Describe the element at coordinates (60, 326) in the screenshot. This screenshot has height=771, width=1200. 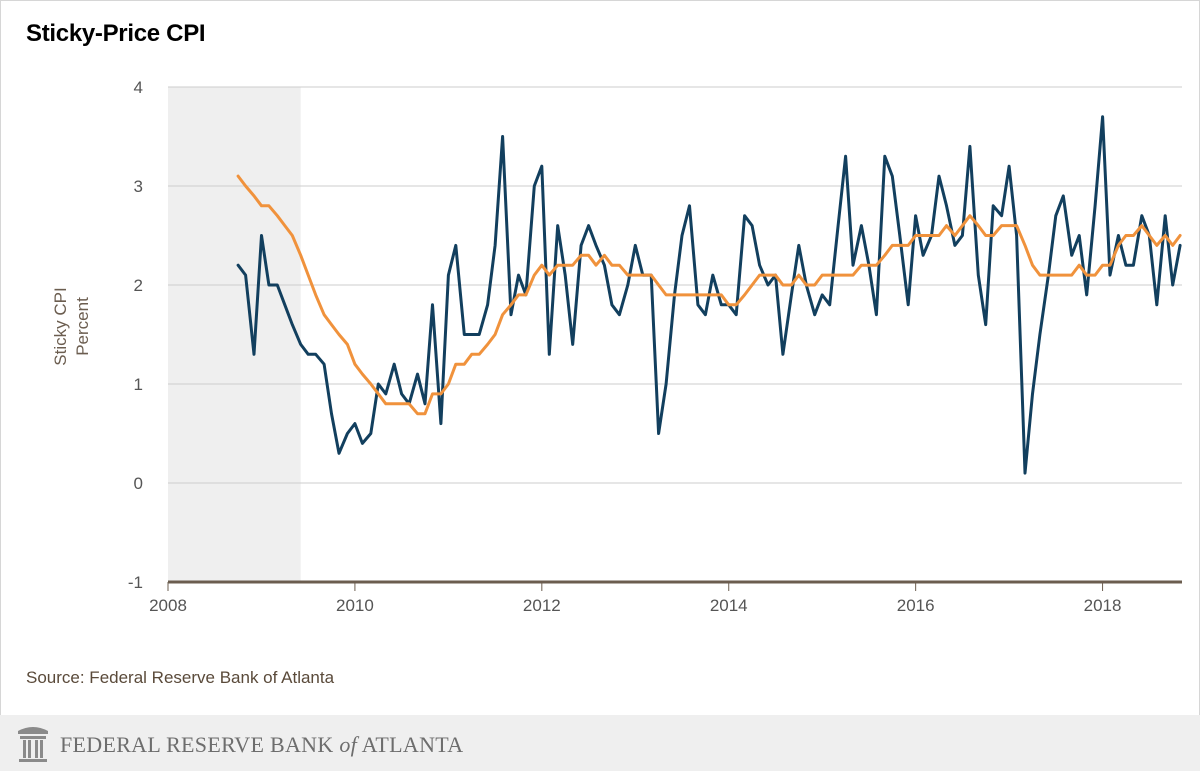
I see `y-axis-label: Sticky CPI` at that location.